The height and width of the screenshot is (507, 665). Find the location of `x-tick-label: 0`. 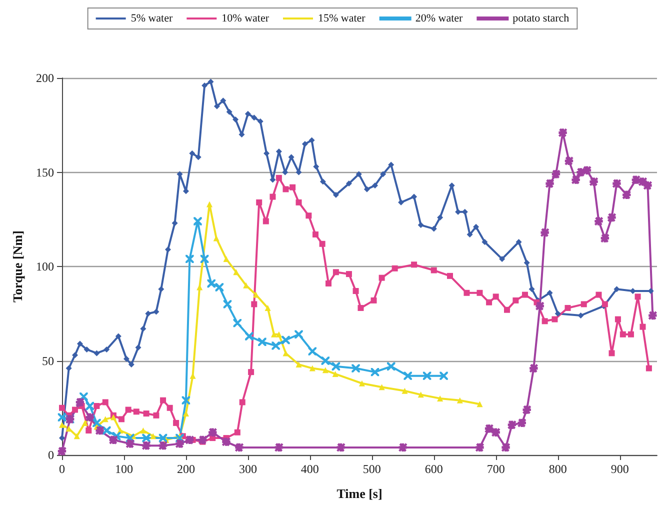

x-tick-label: 0 is located at coordinates (62, 469).